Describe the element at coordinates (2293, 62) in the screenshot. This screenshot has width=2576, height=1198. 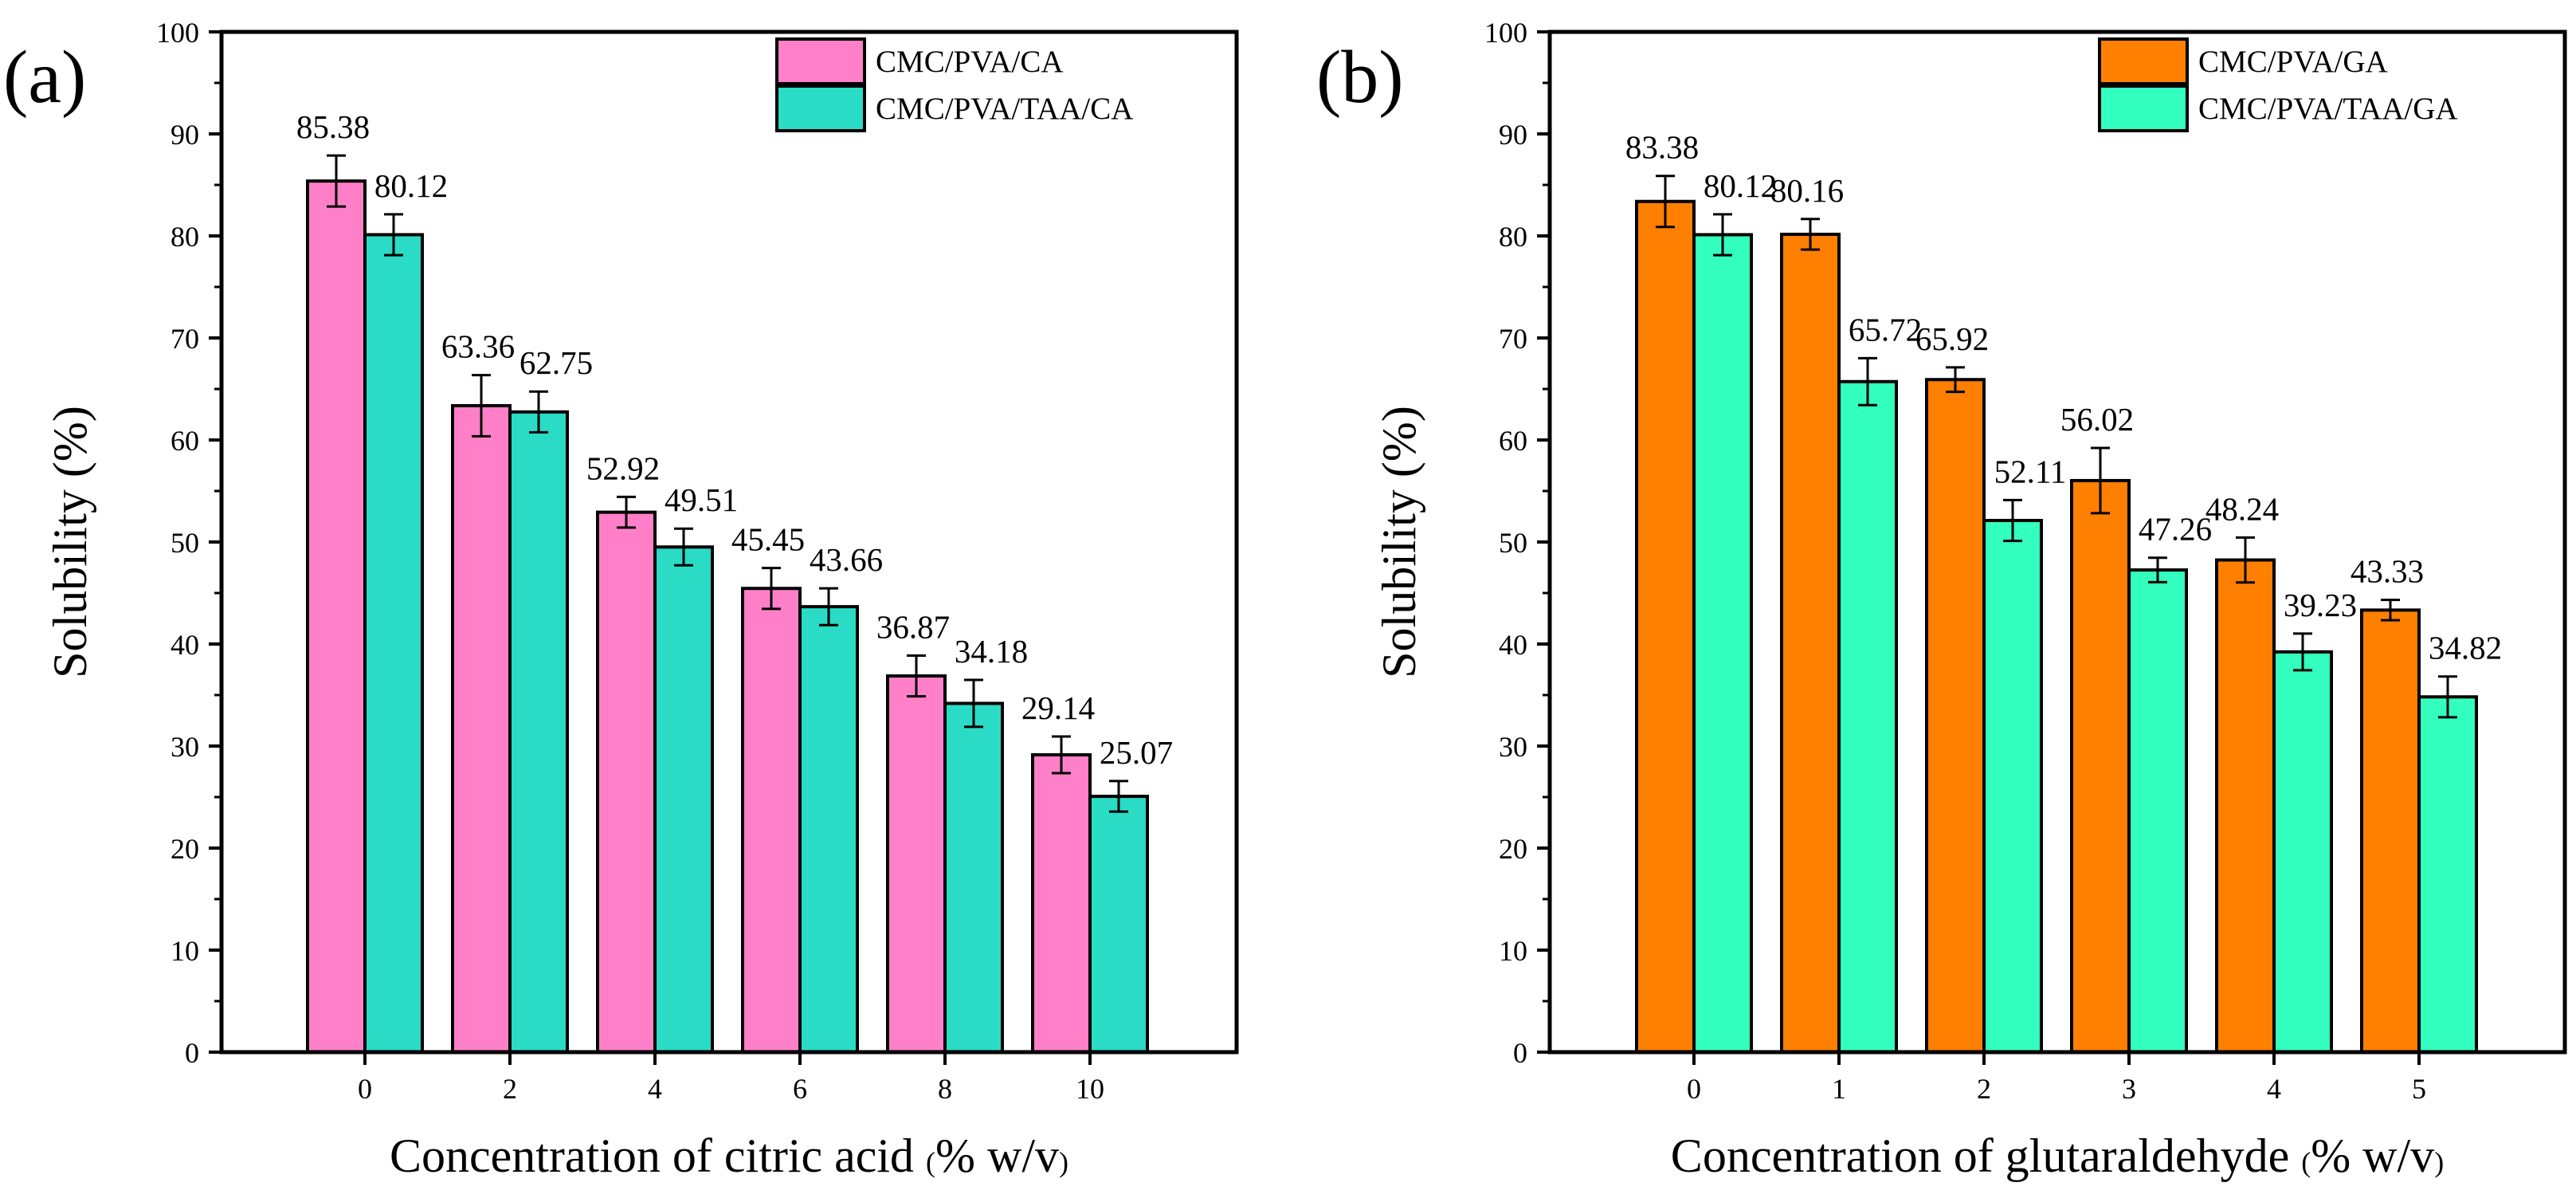
I see `legend-label: CMC/PVA/GA` at that location.